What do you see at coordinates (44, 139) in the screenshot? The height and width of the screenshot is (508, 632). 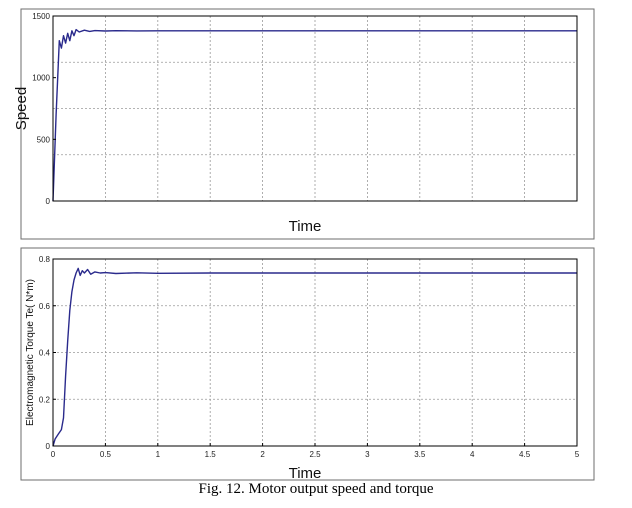 I see `y-tick-label: 500` at bounding box center [44, 139].